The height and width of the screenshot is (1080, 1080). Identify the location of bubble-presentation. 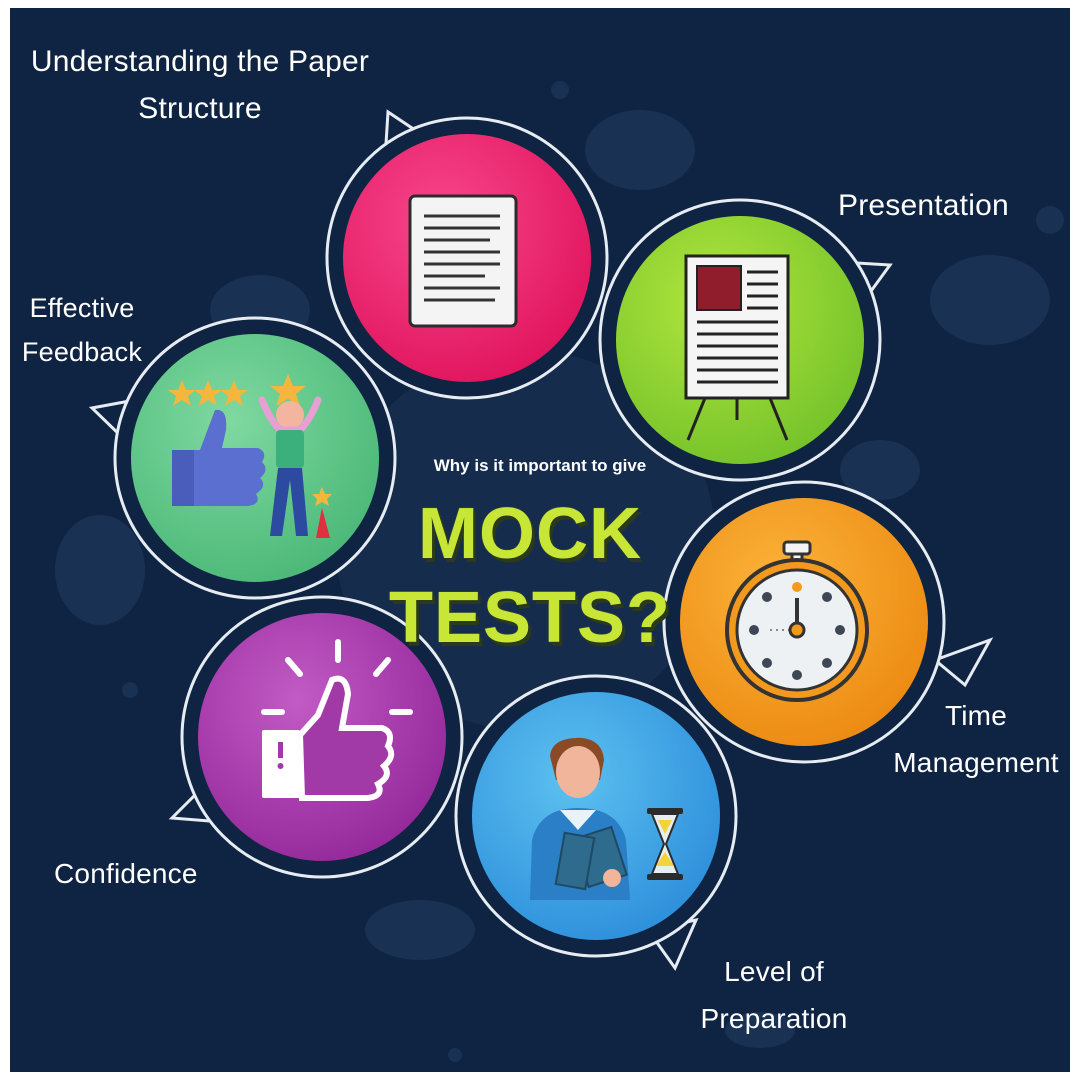
(745, 340).